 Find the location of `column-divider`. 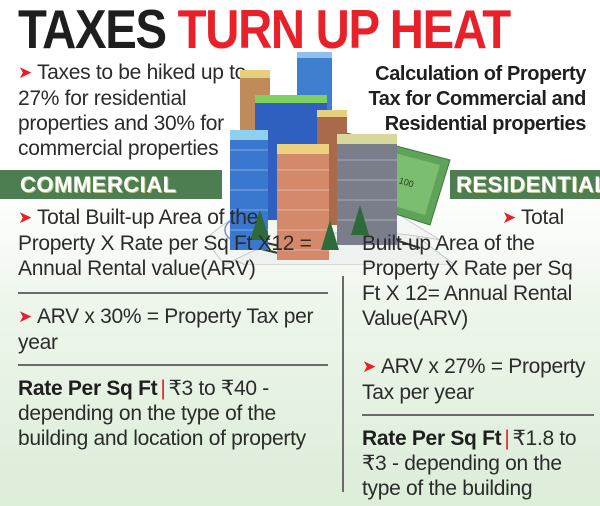

column-divider is located at coordinates (343, 384).